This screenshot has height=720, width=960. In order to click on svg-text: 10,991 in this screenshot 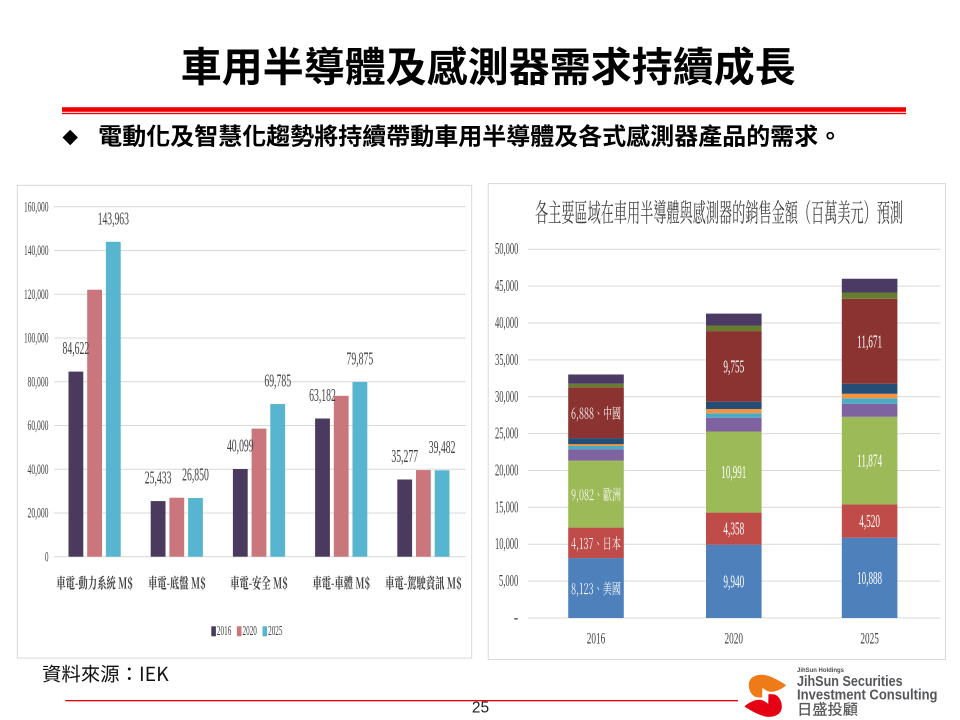, I will do `click(733, 472)`.